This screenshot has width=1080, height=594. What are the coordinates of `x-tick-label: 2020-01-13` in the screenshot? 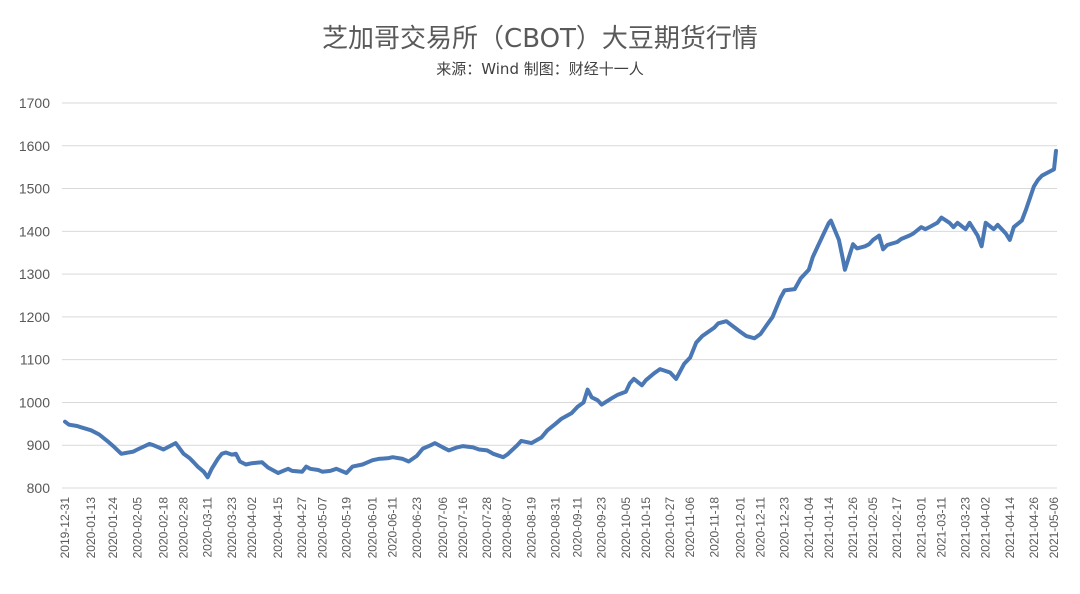 It's located at (91, 528).